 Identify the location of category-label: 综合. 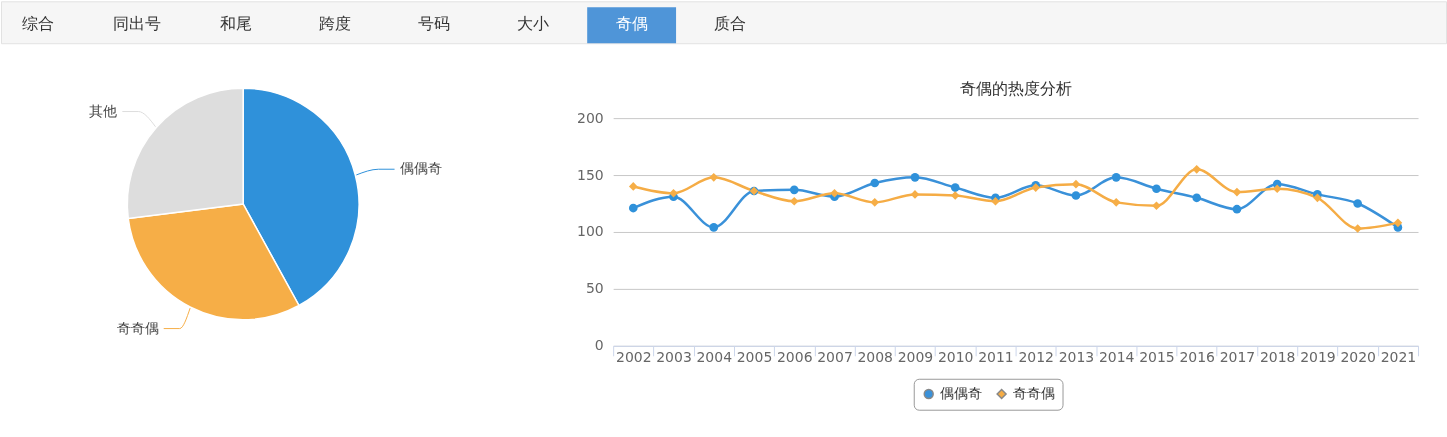
(38, 24).